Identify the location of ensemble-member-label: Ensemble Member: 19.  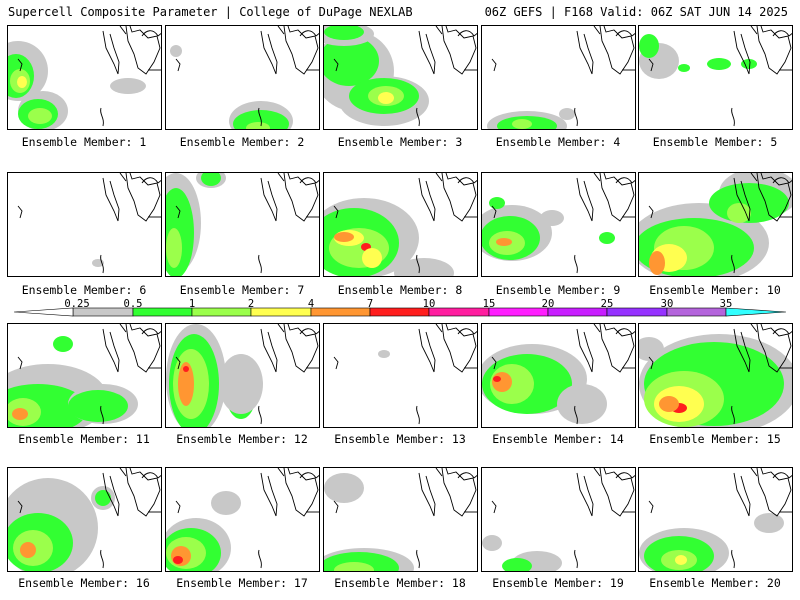
(558, 583).